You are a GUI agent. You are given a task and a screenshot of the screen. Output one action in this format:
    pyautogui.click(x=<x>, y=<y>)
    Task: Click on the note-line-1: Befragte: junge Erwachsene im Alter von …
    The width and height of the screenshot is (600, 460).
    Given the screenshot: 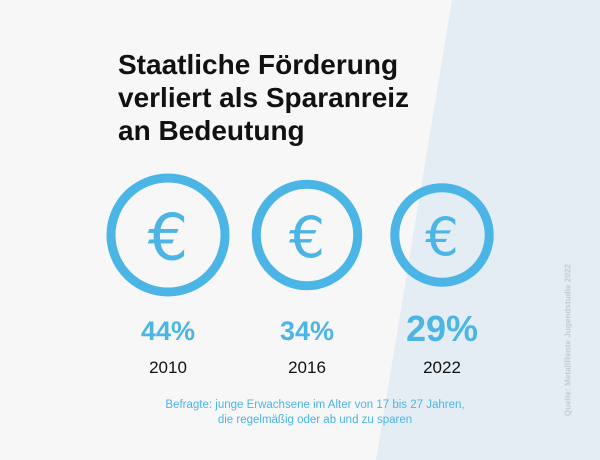 What is the action you would take?
    pyautogui.click(x=315, y=405)
    